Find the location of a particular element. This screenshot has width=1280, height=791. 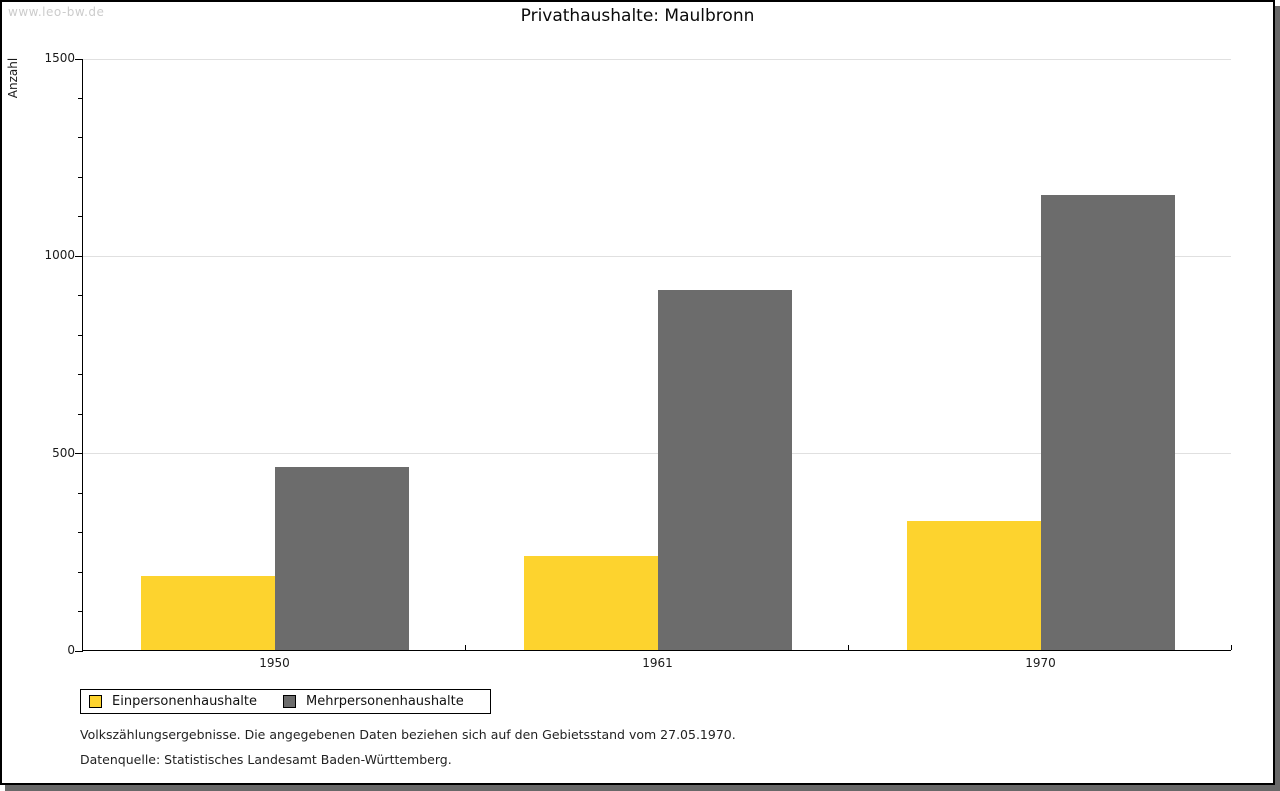

legend-item-mehrpersonenhaushalte: Mehrpersonenhaushalte is located at coordinates (373, 701).